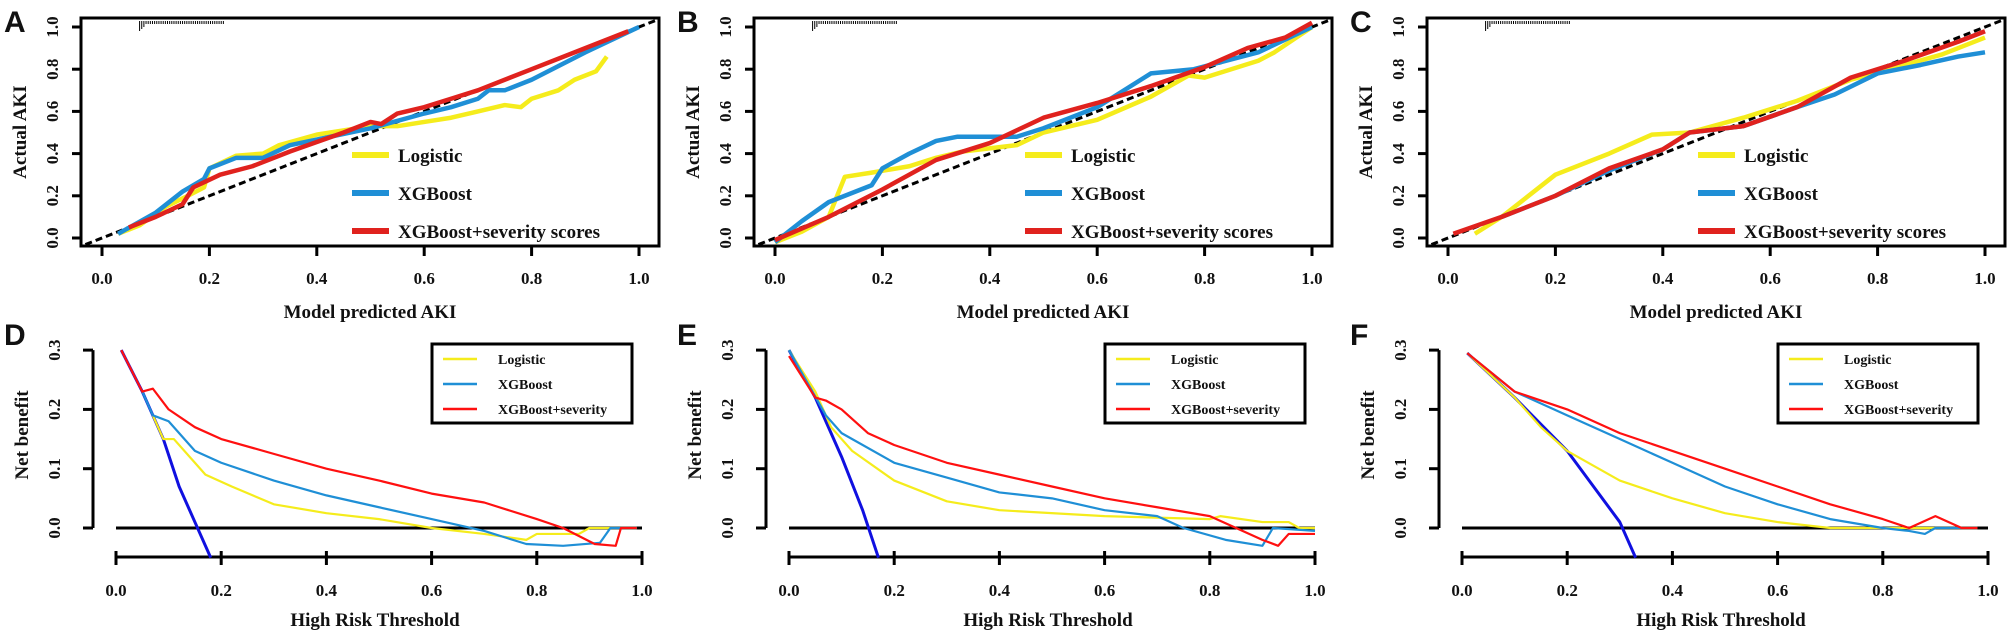 Image resolution: width=2008 pixels, height=635 pixels. I want to click on panel-label: A, so click(15, 22).